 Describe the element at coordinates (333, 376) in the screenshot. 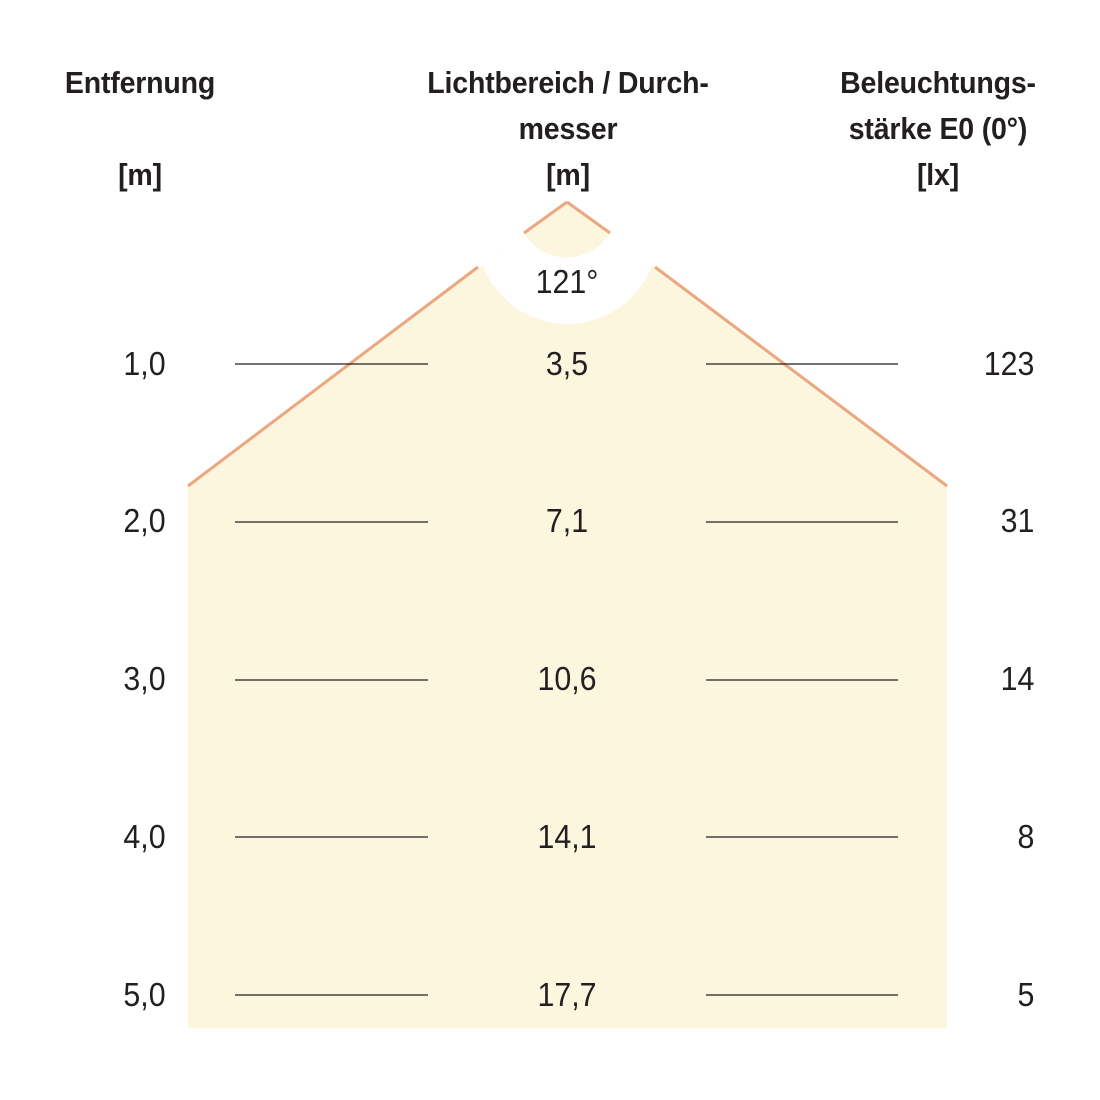

I see `cone-edge-left` at that location.